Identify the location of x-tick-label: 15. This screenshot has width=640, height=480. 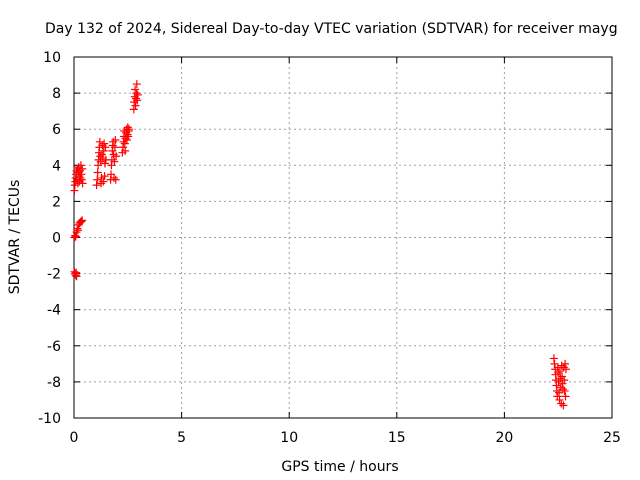
(397, 438).